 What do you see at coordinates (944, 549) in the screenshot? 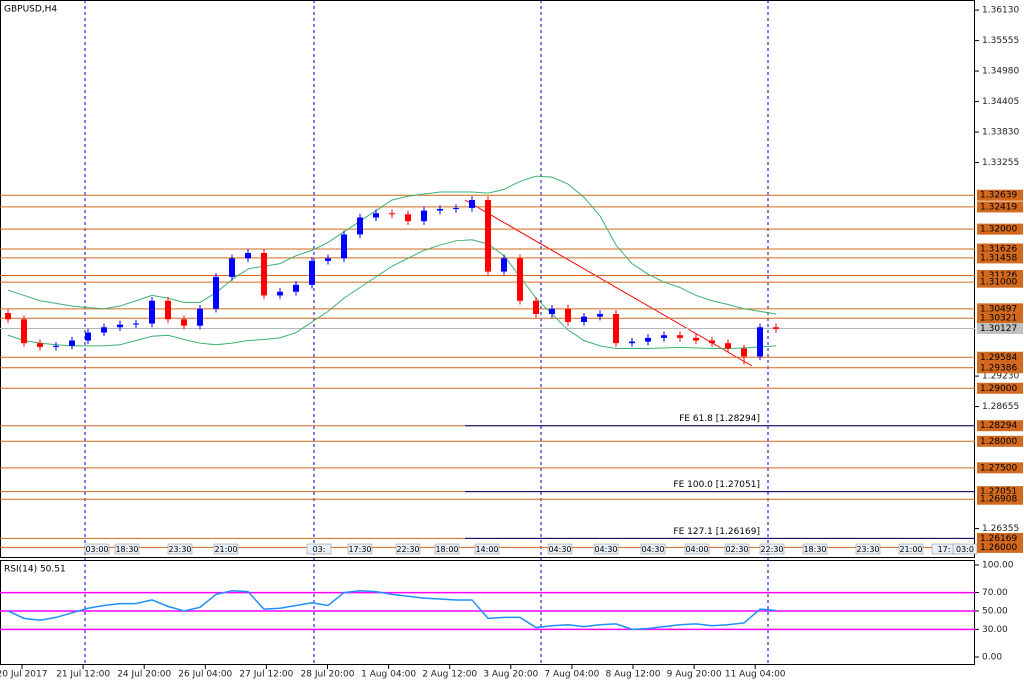
I see `session-label: 17:` at bounding box center [944, 549].